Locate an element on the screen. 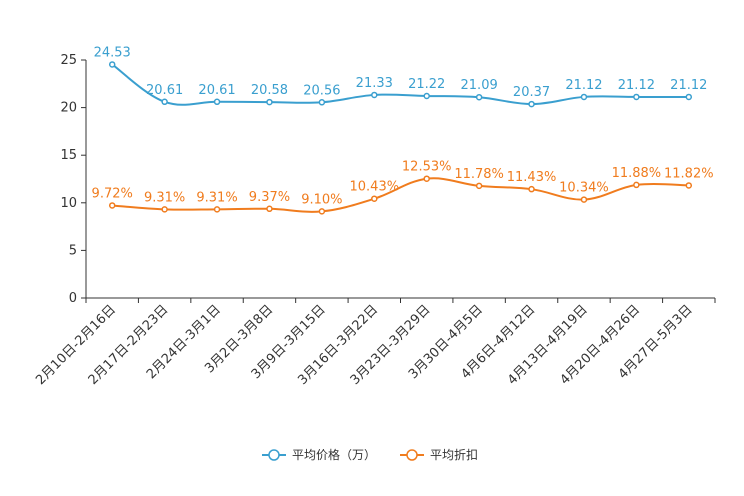 Image resolution: width=744 pixels, height=496 pixels. data-label: 21.33 is located at coordinates (374, 83).